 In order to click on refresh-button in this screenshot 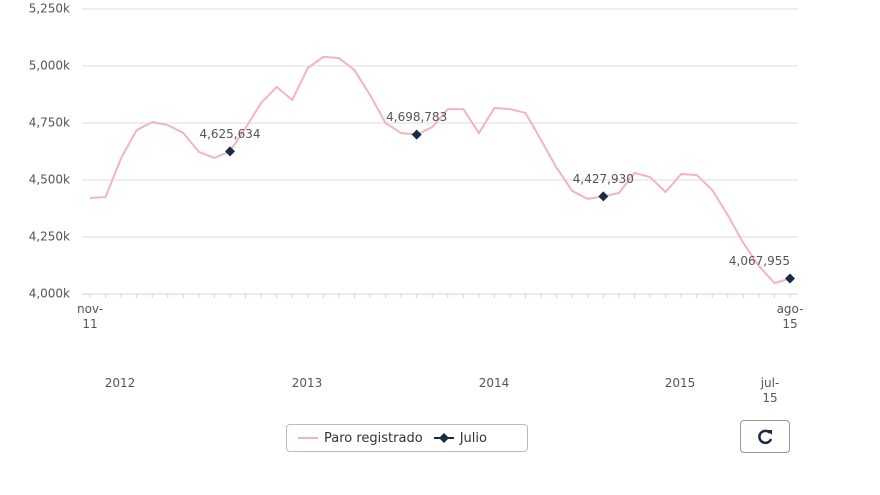, I will do `click(765, 436)`.